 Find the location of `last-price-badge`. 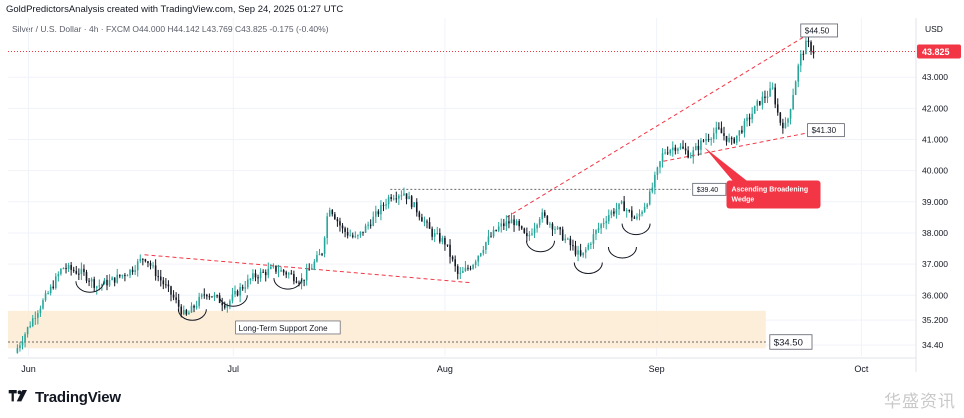

last-price-badge is located at coordinates (939, 51).